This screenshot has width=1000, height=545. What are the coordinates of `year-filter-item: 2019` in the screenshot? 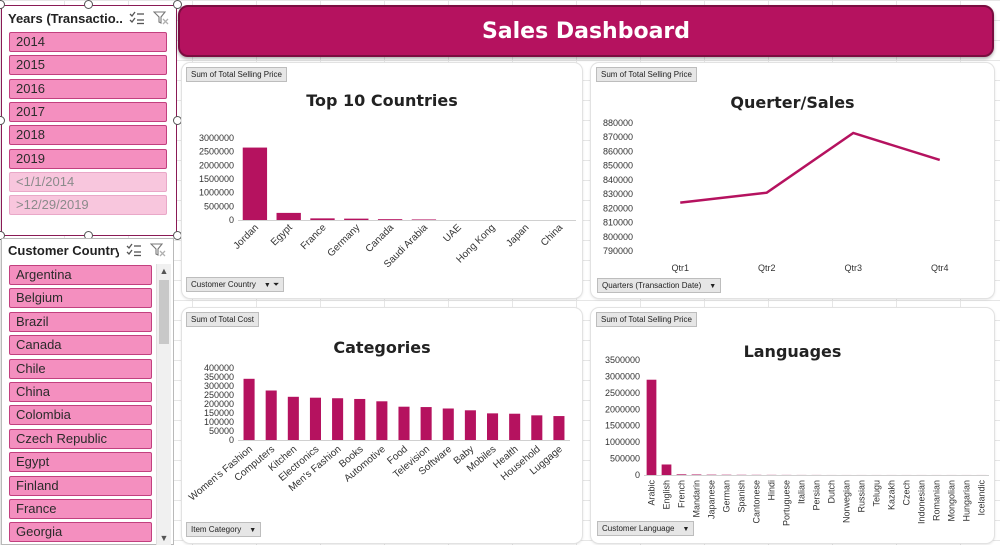 It's located at (88, 158).